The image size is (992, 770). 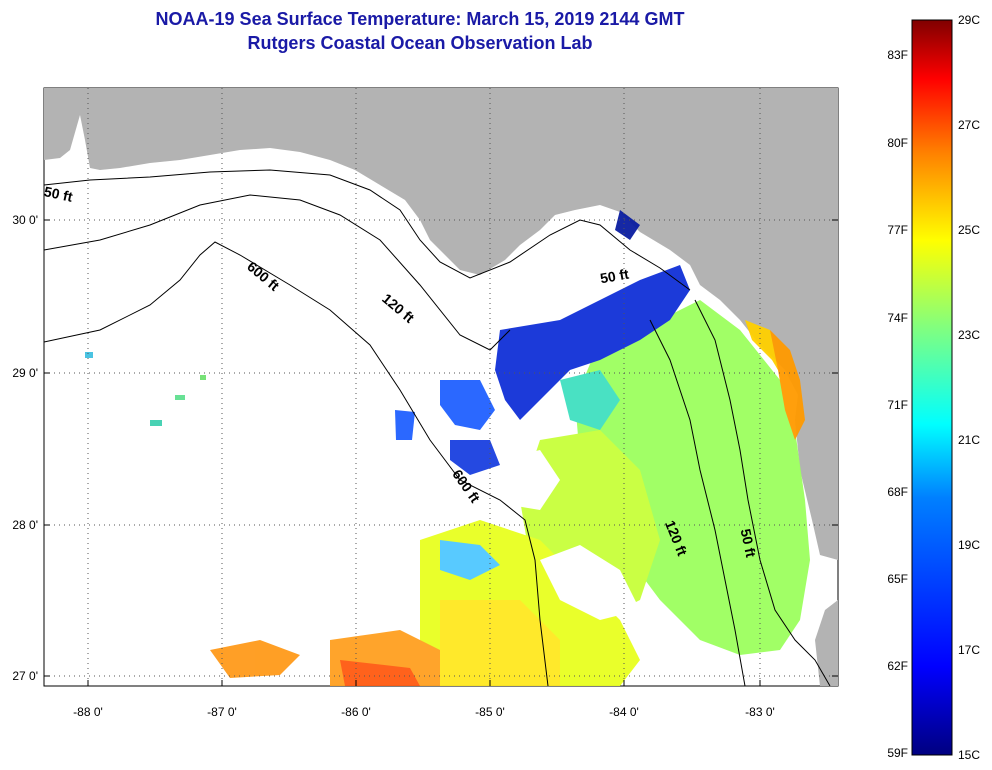 I want to click on colorbar-f-label: 68F, so click(x=897, y=492).